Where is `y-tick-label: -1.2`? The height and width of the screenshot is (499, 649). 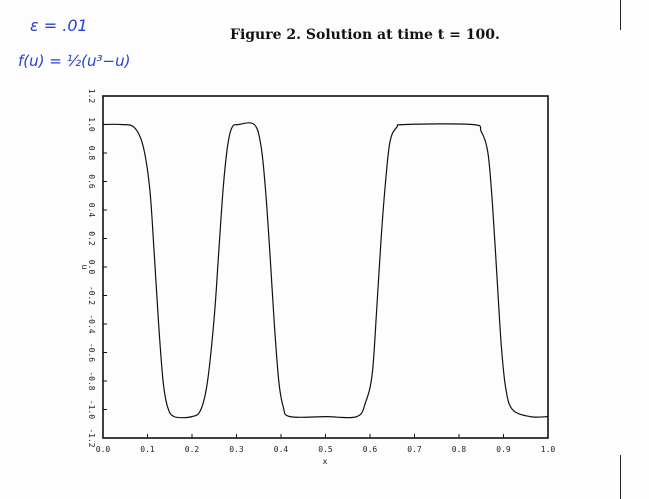
y-tick-label: -1.2 is located at coordinates (91, 437).